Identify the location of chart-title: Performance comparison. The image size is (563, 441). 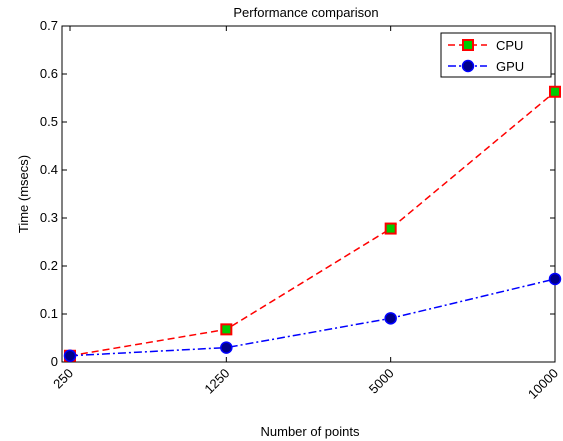
(305, 12).